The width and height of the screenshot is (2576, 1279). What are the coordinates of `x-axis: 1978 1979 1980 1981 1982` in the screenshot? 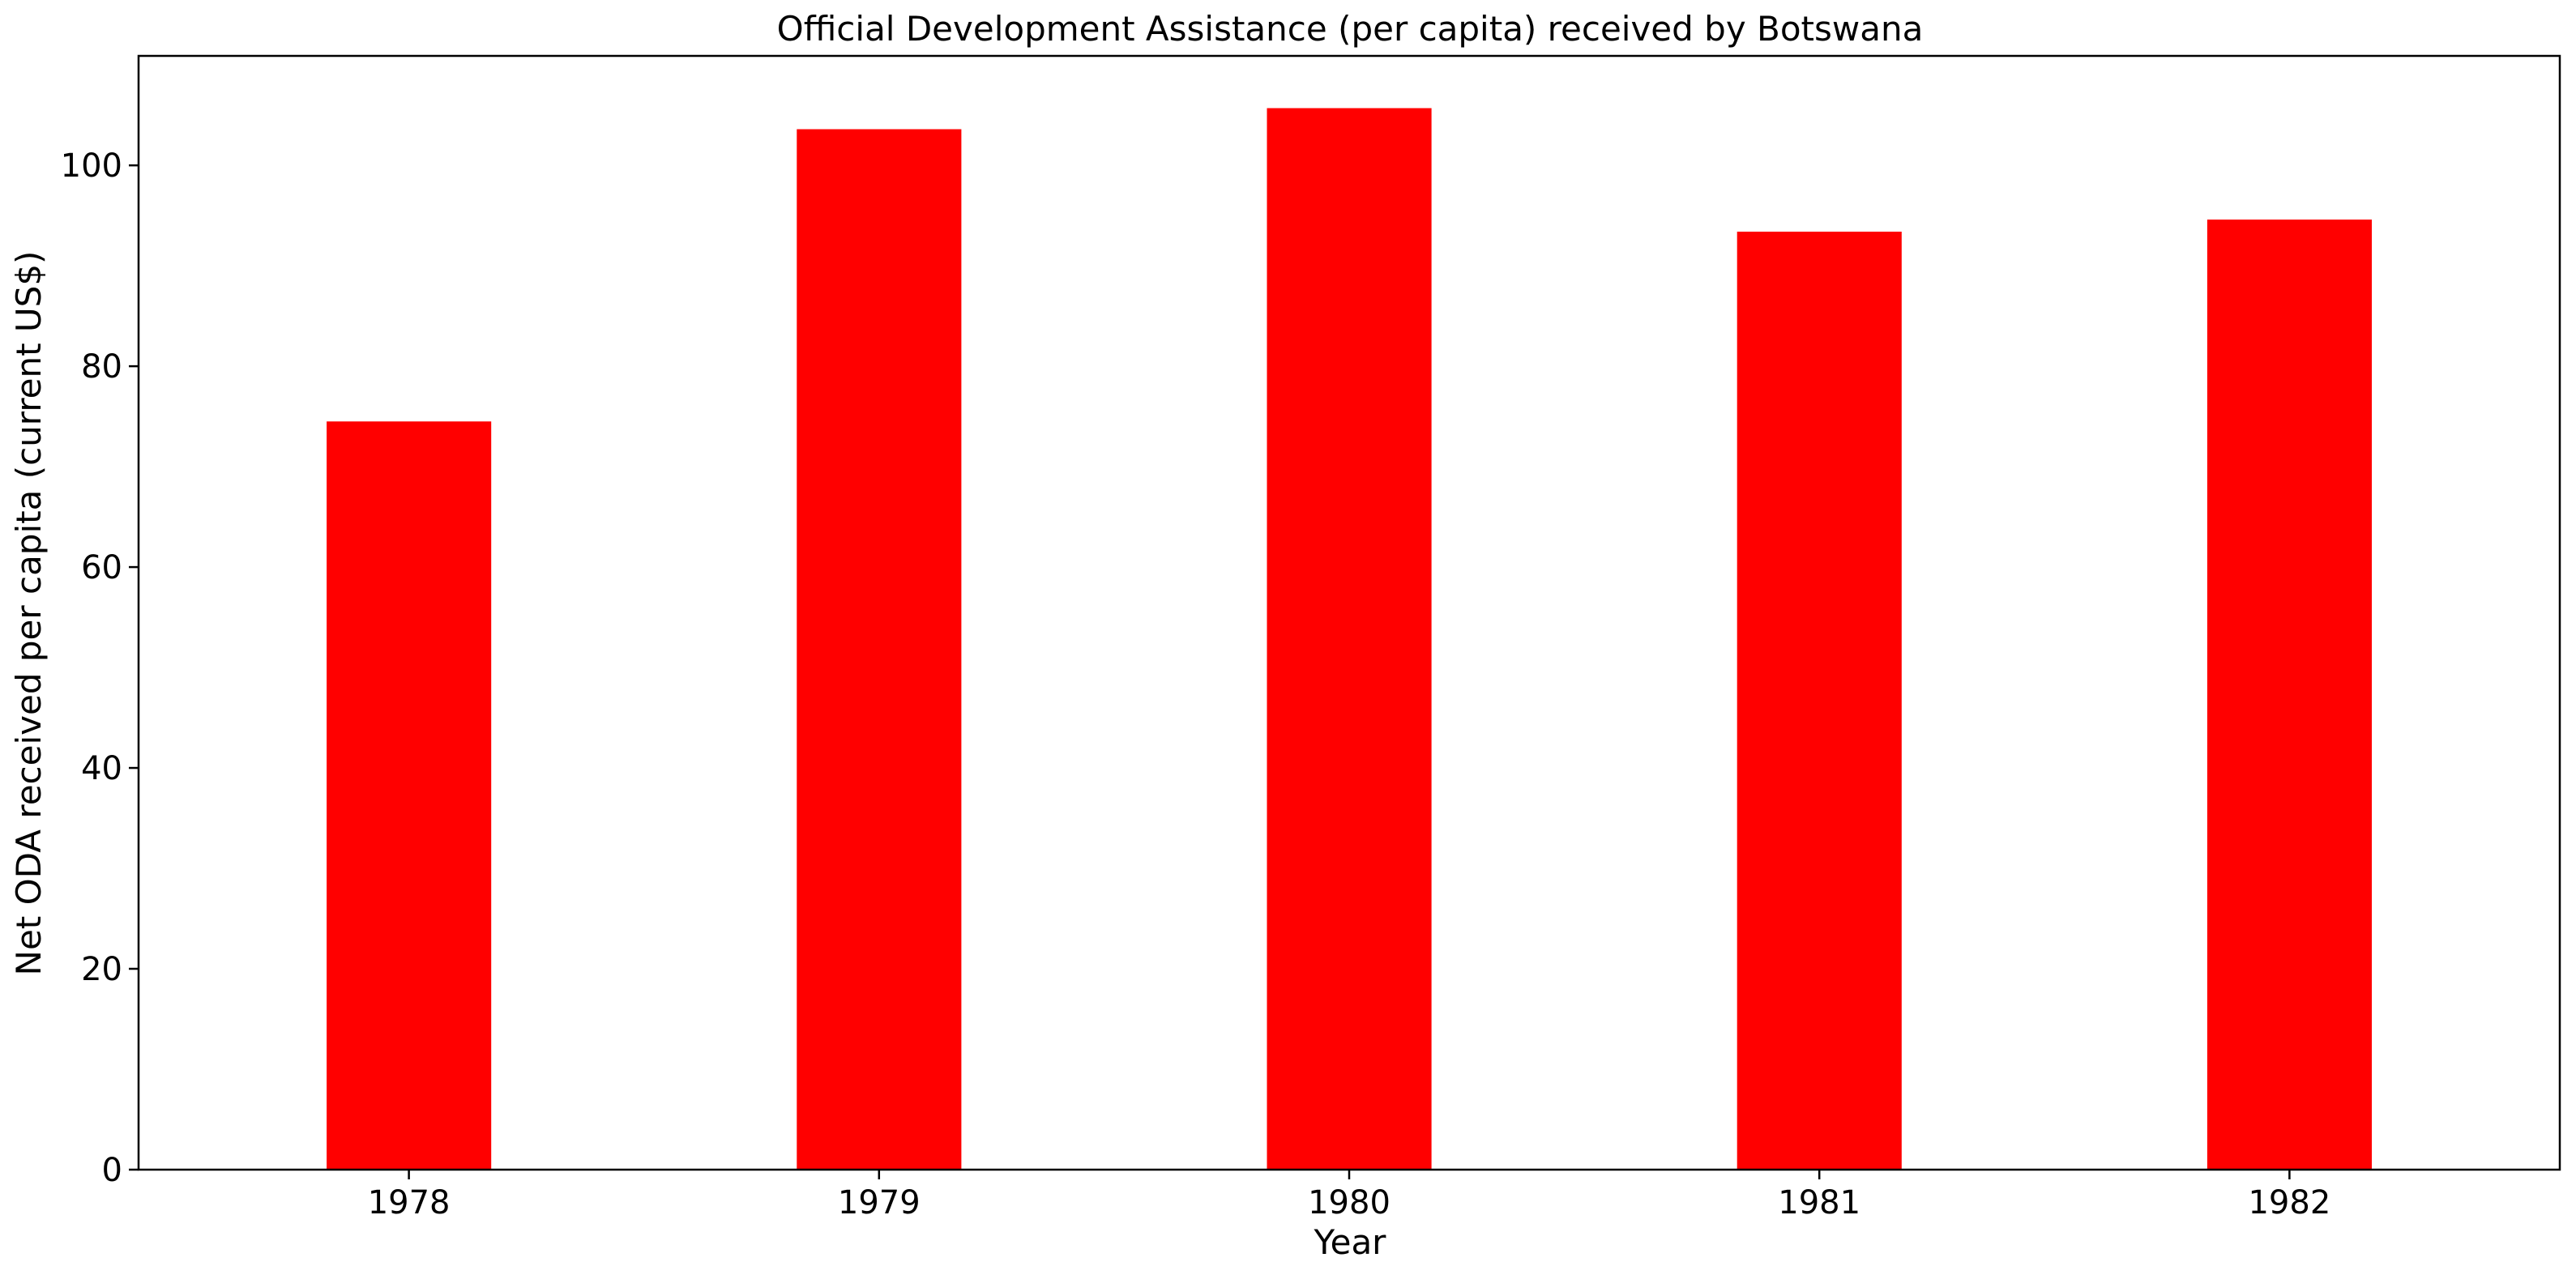 It's located at (1349, 1195).